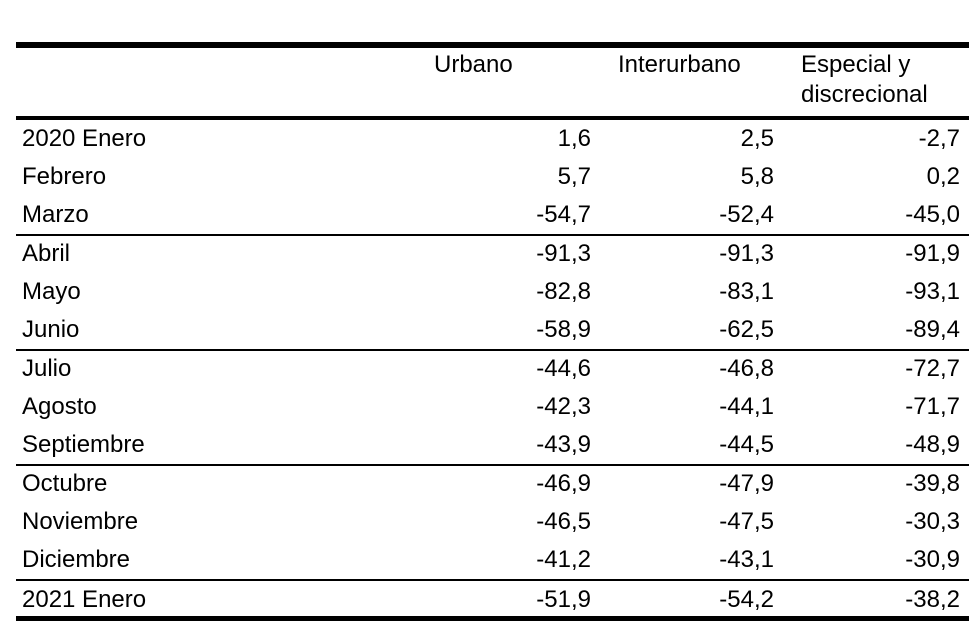 This screenshot has height=628, width=978. Describe the element at coordinates (856, 64) in the screenshot. I see `column-header-especial-line1: Especial y` at that location.